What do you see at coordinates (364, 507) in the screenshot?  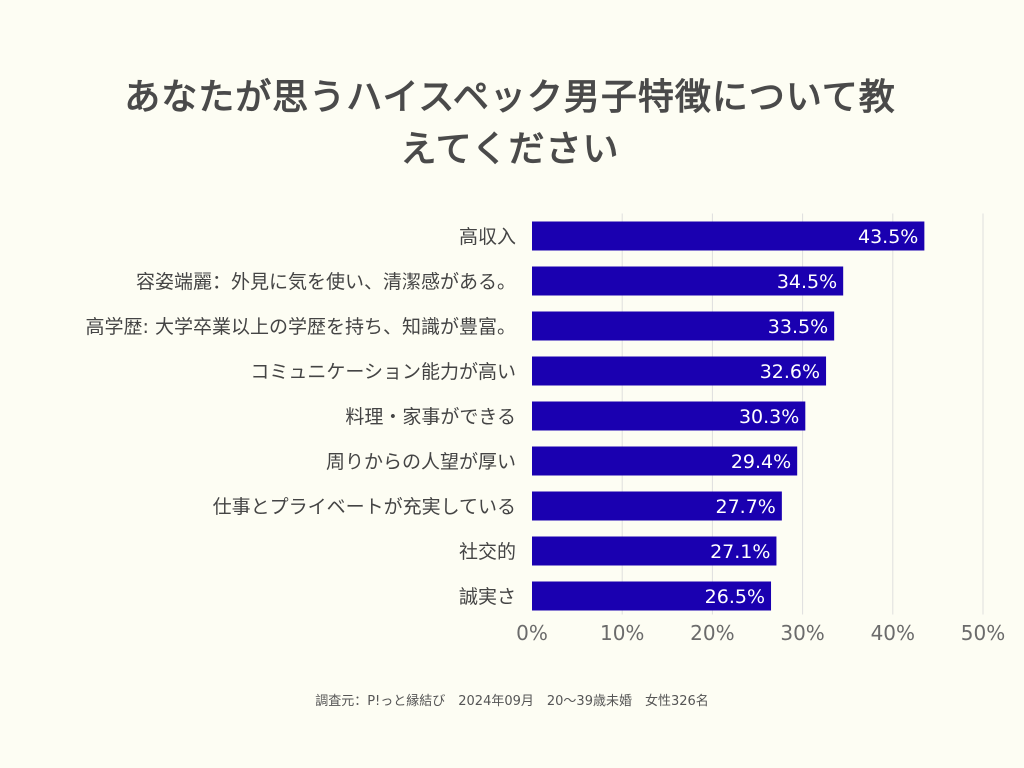 I see `category-label: 仕事とプライベートが充実している` at bounding box center [364, 507].